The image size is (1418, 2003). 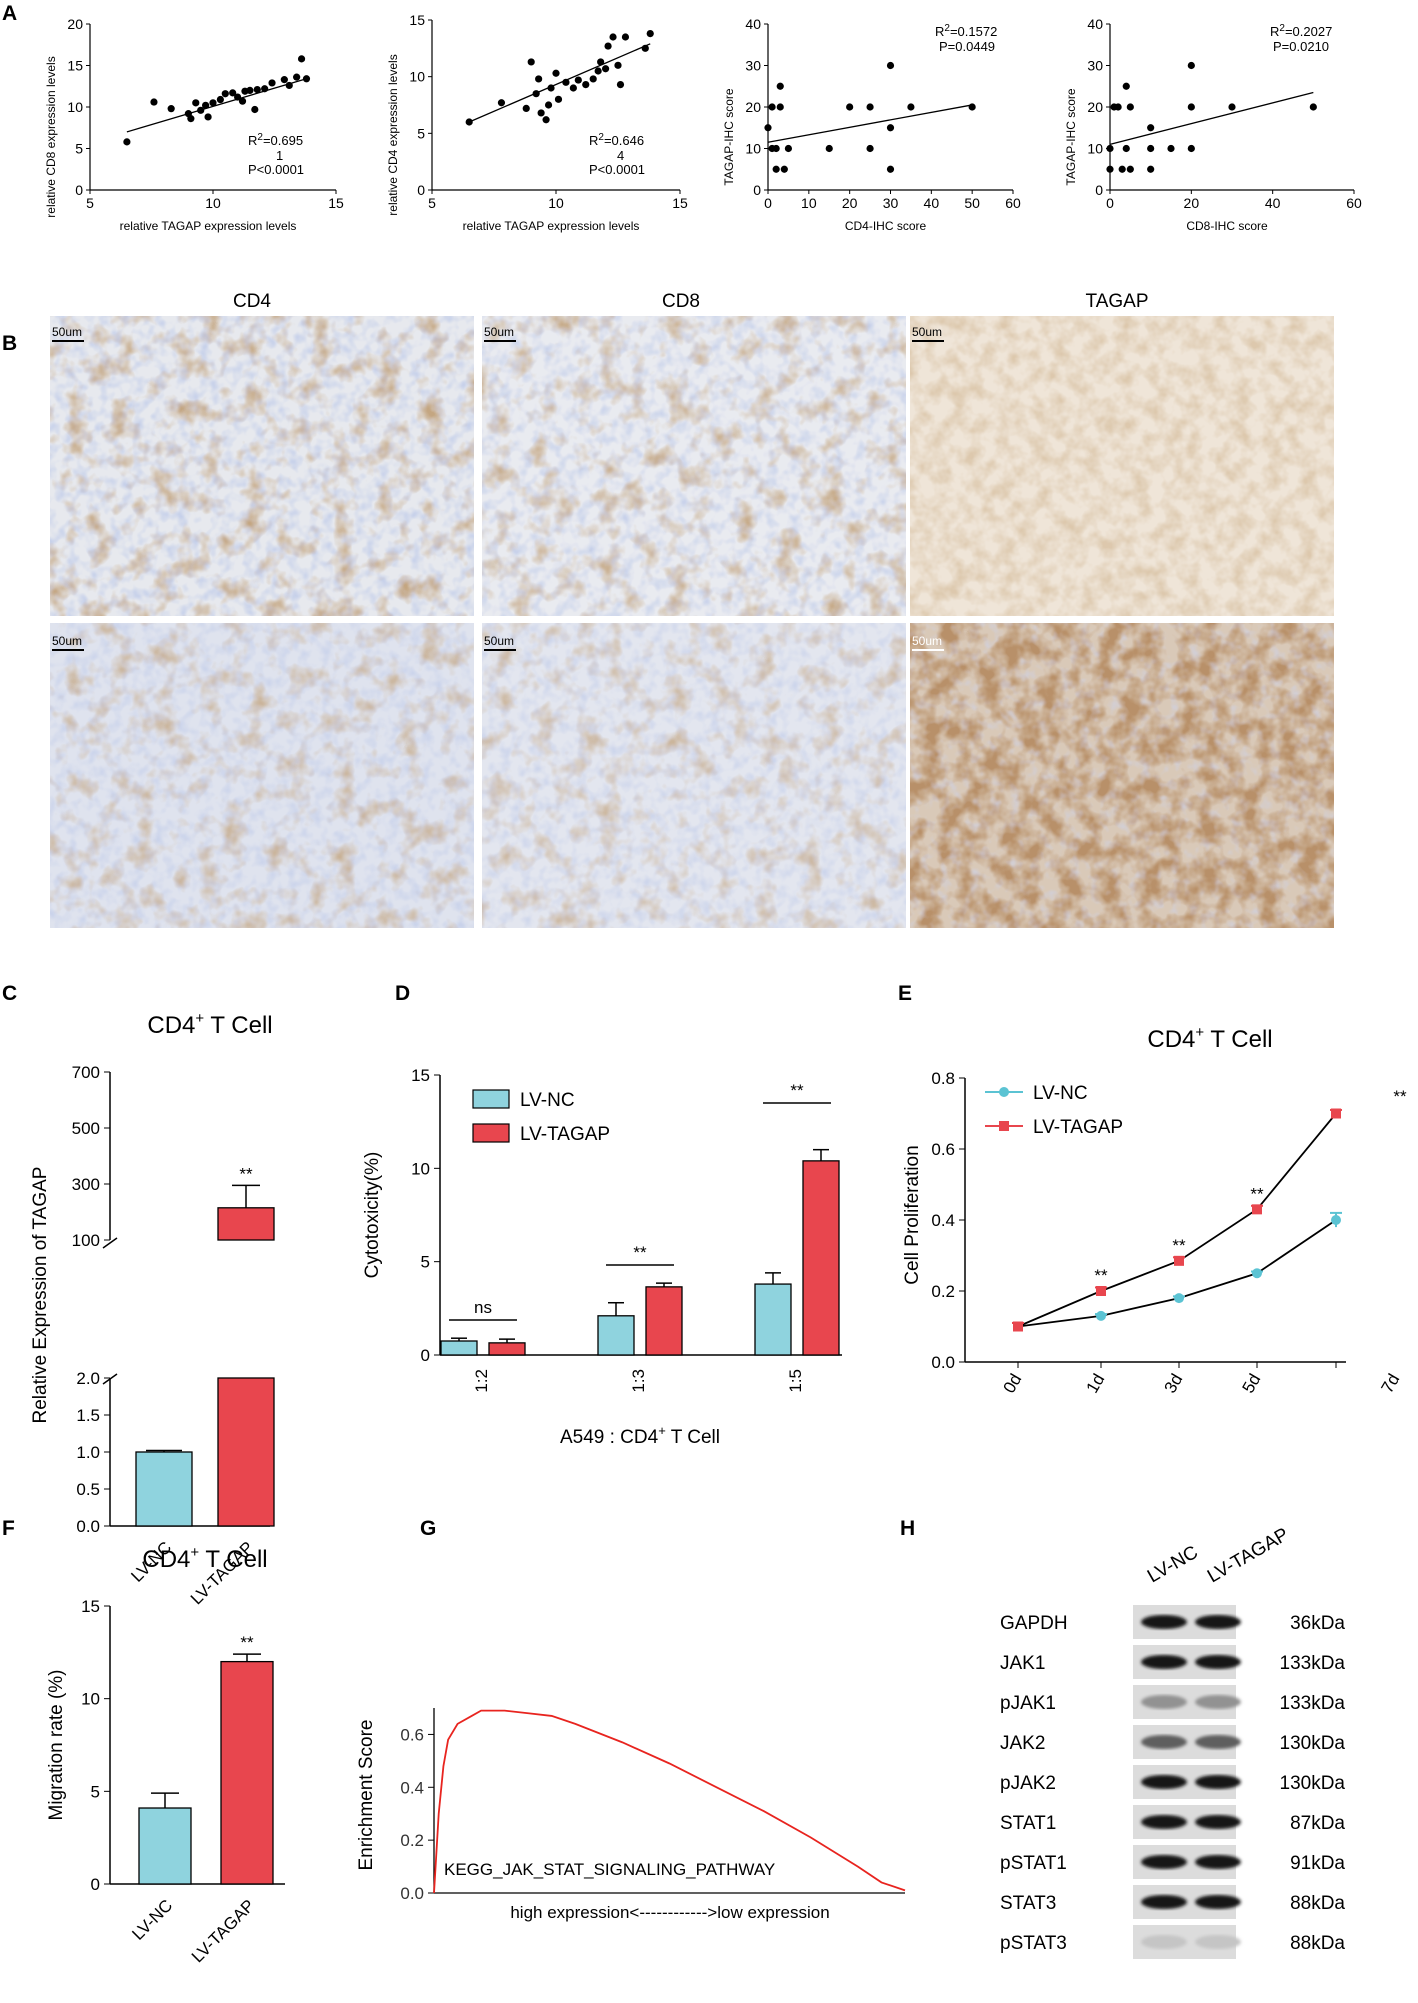 I want to click on y-axis-label: relative CD4 expression levels, so click(x=393, y=134).